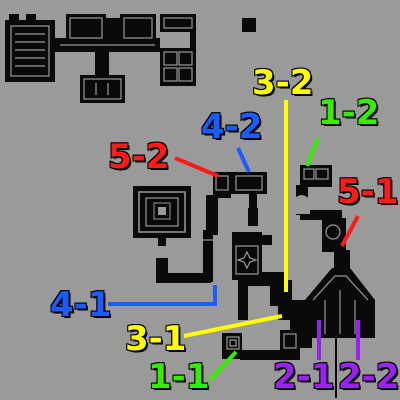 This screenshot has height=400, width=400. I want to click on label-2-2: 2-2, so click(368, 377).